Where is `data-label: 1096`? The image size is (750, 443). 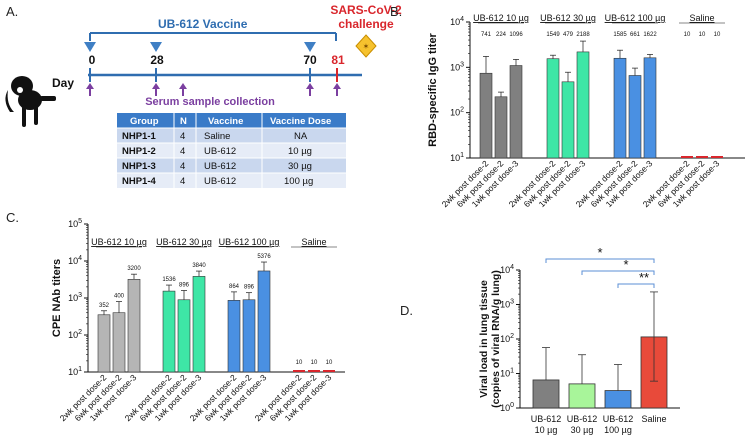
data-label: 1096 is located at coordinates (516, 35).